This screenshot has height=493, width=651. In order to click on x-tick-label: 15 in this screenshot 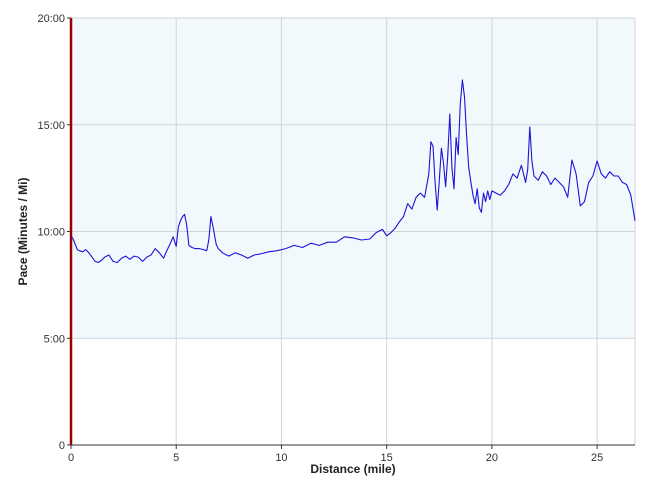, I will do `click(387, 458)`.